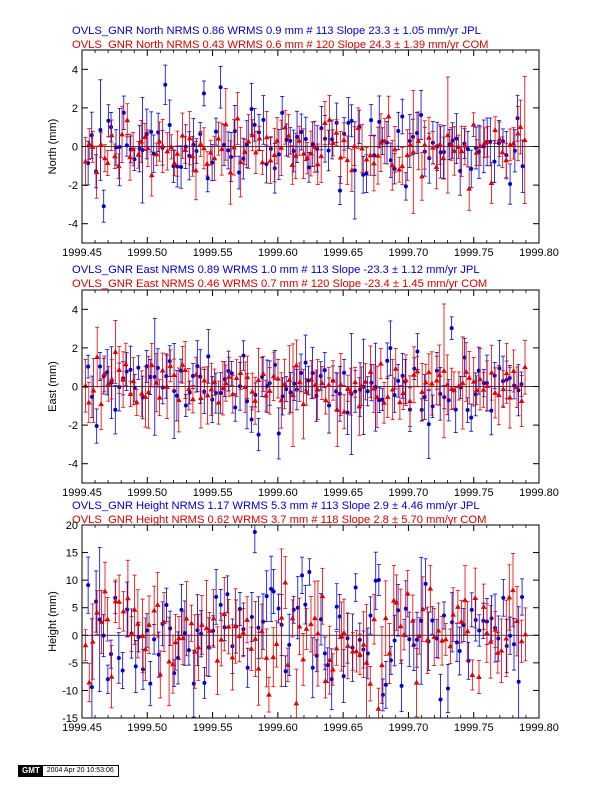  What do you see at coordinates (474, 493) in the screenshot?
I see `x-tick-label: 1999.75` at bounding box center [474, 493].